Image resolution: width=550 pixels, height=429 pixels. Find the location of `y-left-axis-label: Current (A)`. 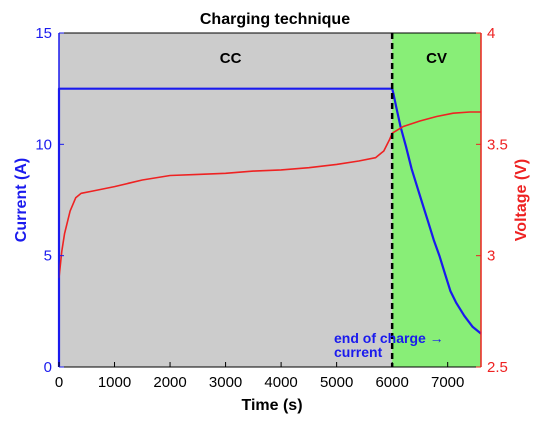

y-left-axis-label: Current (A) is located at coordinates (21, 200).